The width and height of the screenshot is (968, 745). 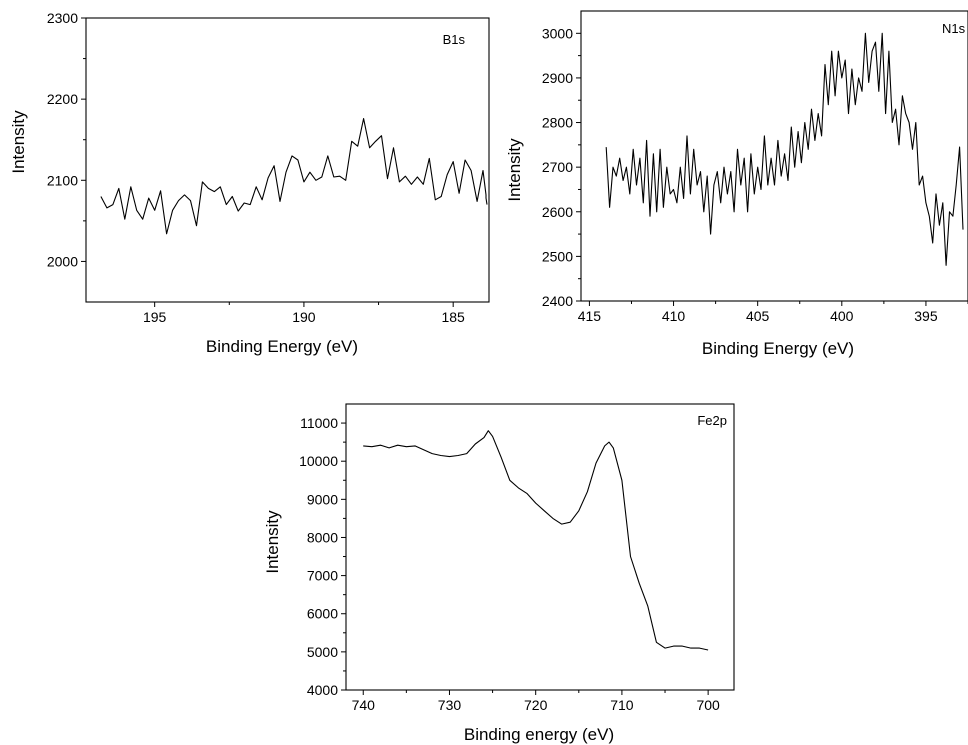 What do you see at coordinates (155, 317) in the screenshot?
I see `b1s-x-tick-label: 195` at bounding box center [155, 317].